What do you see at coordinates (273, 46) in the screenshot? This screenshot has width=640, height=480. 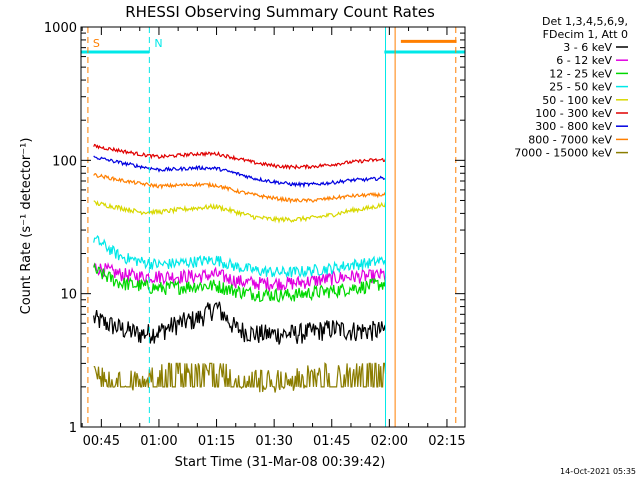 I see `flag-bars` at bounding box center [273, 46].